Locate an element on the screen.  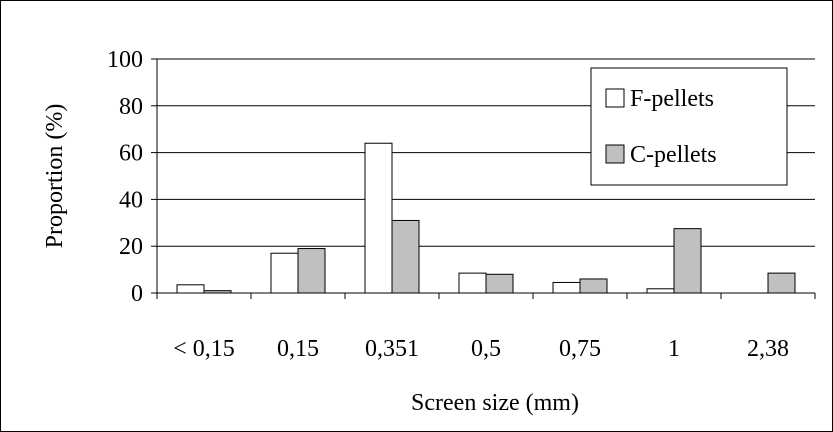
x-tick-label: 0,75 is located at coordinates (580, 349).